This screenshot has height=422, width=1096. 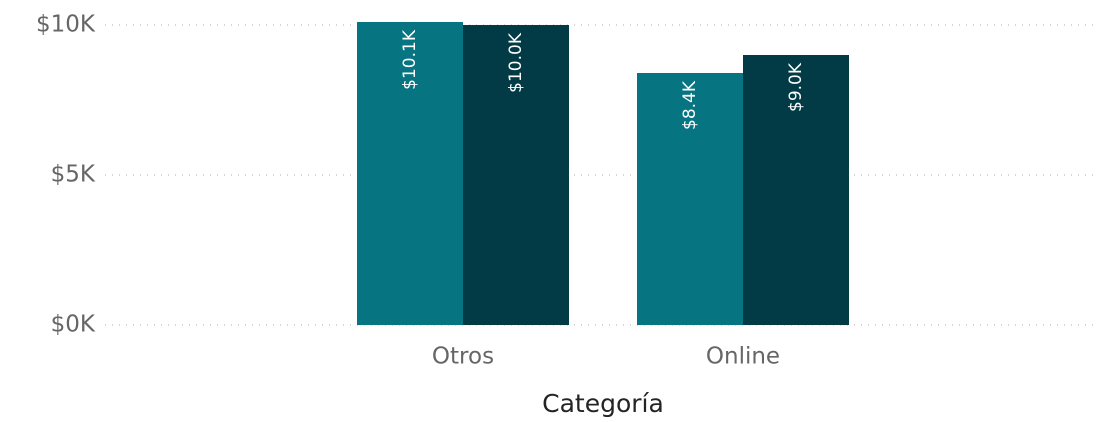 I want to click on y-tick-label: $10K, so click(x=66, y=25).